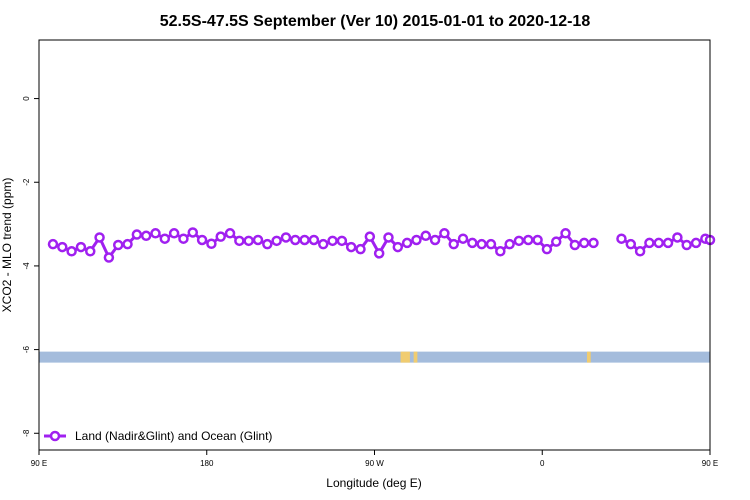 The image size is (750, 500). What do you see at coordinates (542, 463) in the screenshot?
I see `x-tick-label: 0` at bounding box center [542, 463].